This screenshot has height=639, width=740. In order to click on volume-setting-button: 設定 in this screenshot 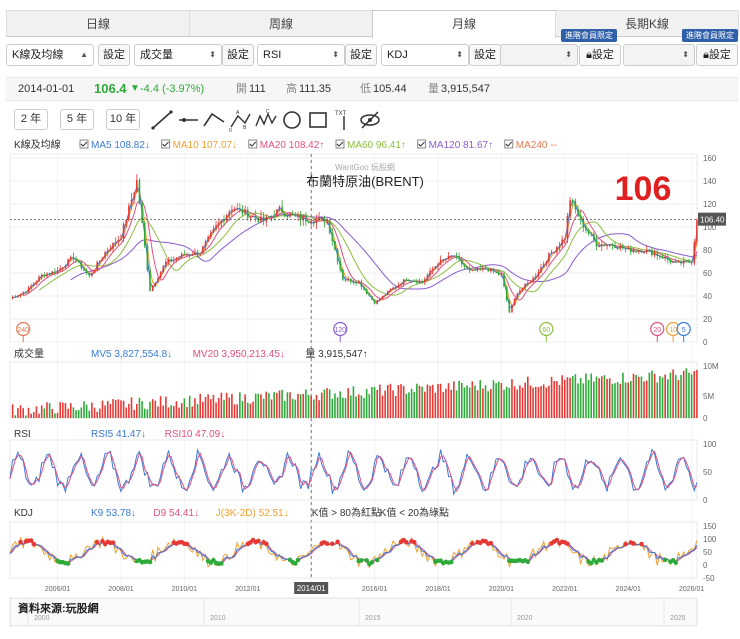, I will do `click(238, 55)`.